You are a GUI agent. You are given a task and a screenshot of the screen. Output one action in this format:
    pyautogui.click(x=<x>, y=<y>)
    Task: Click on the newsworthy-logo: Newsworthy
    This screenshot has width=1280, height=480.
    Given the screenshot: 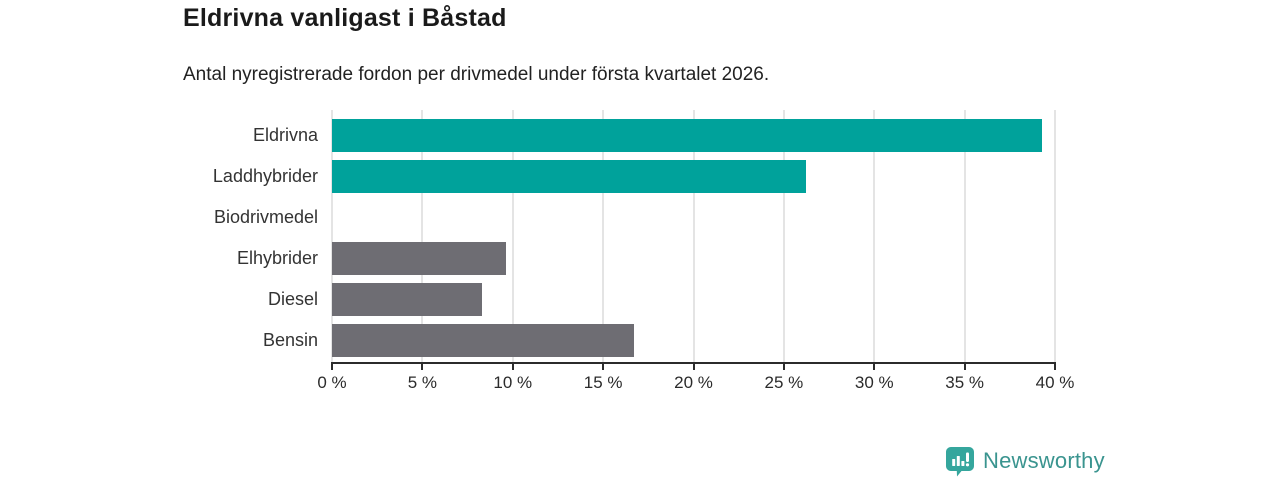 What is the action you would take?
    pyautogui.click(x=1024, y=461)
    